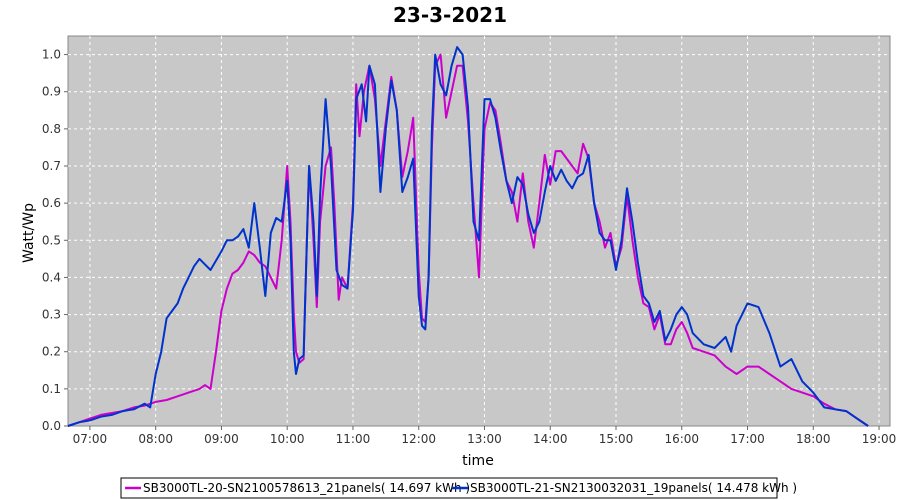  I want to click on y-axis: 0.0 0.1 0.2 0.3 0.4 0.5 0.6 0.7 0.8 0.9 1.0, so click(55, 240).